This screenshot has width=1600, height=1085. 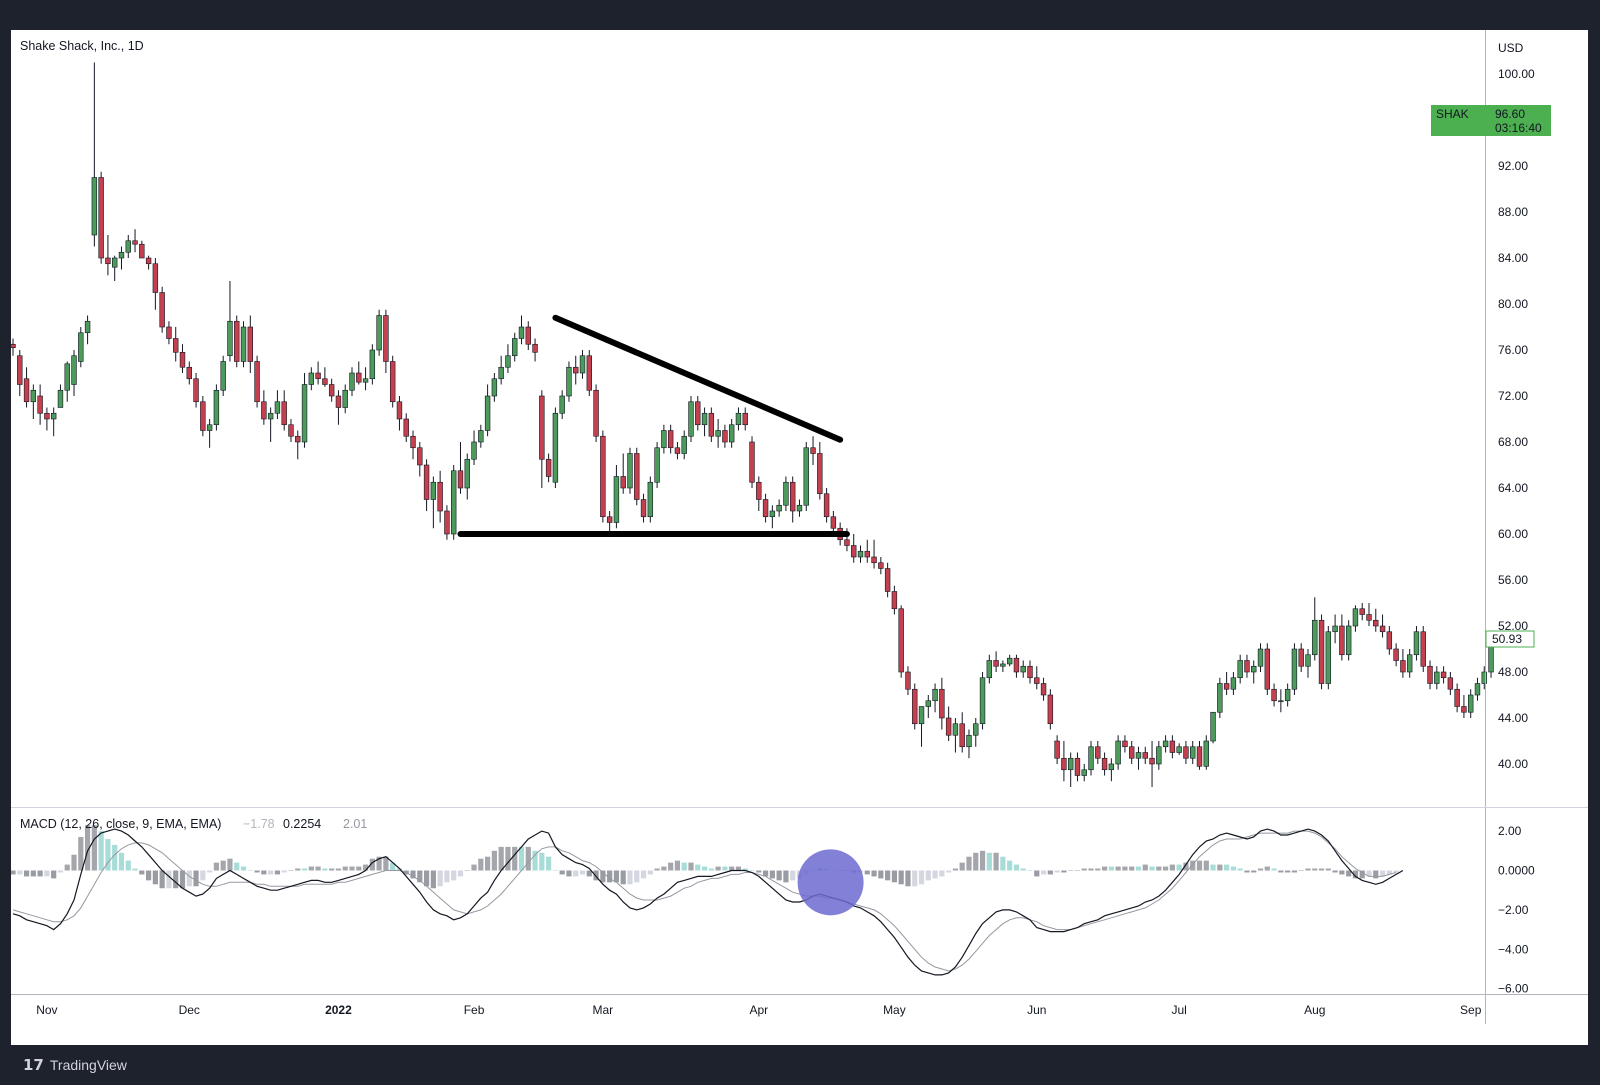 I want to click on macd-highlight-circle, so click(x=830, y=882).